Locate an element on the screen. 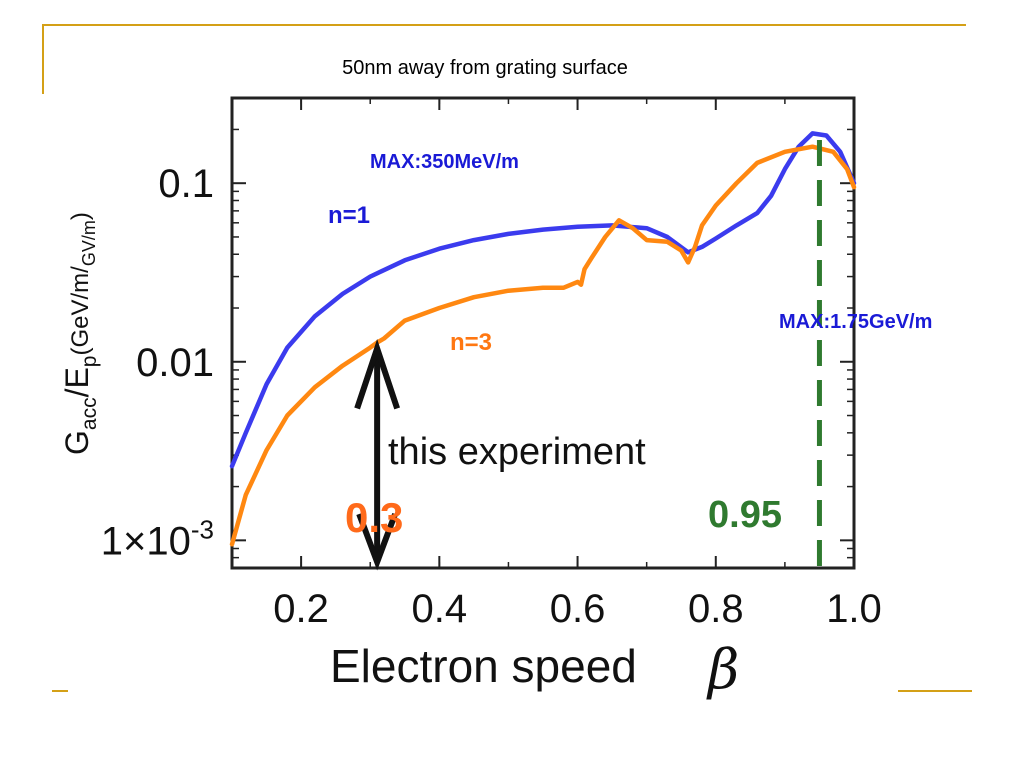  annotation-beta-0-95: 0.95 is located at coordinates (745, 515).